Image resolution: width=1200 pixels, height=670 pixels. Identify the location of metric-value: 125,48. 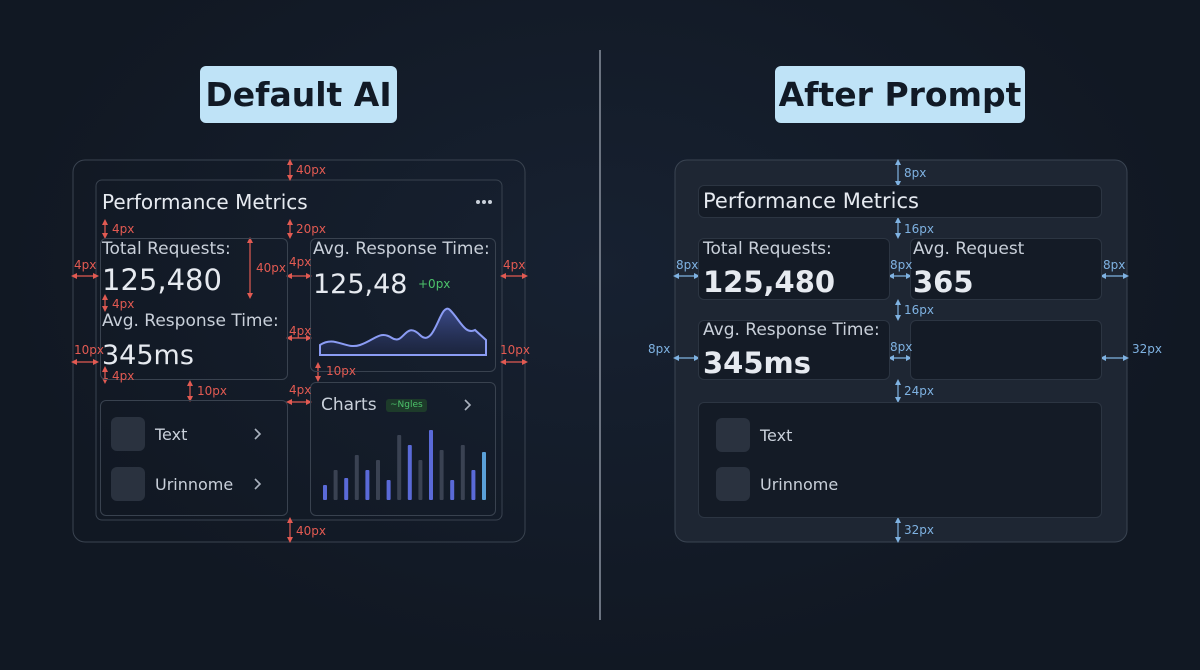
(360, 284).